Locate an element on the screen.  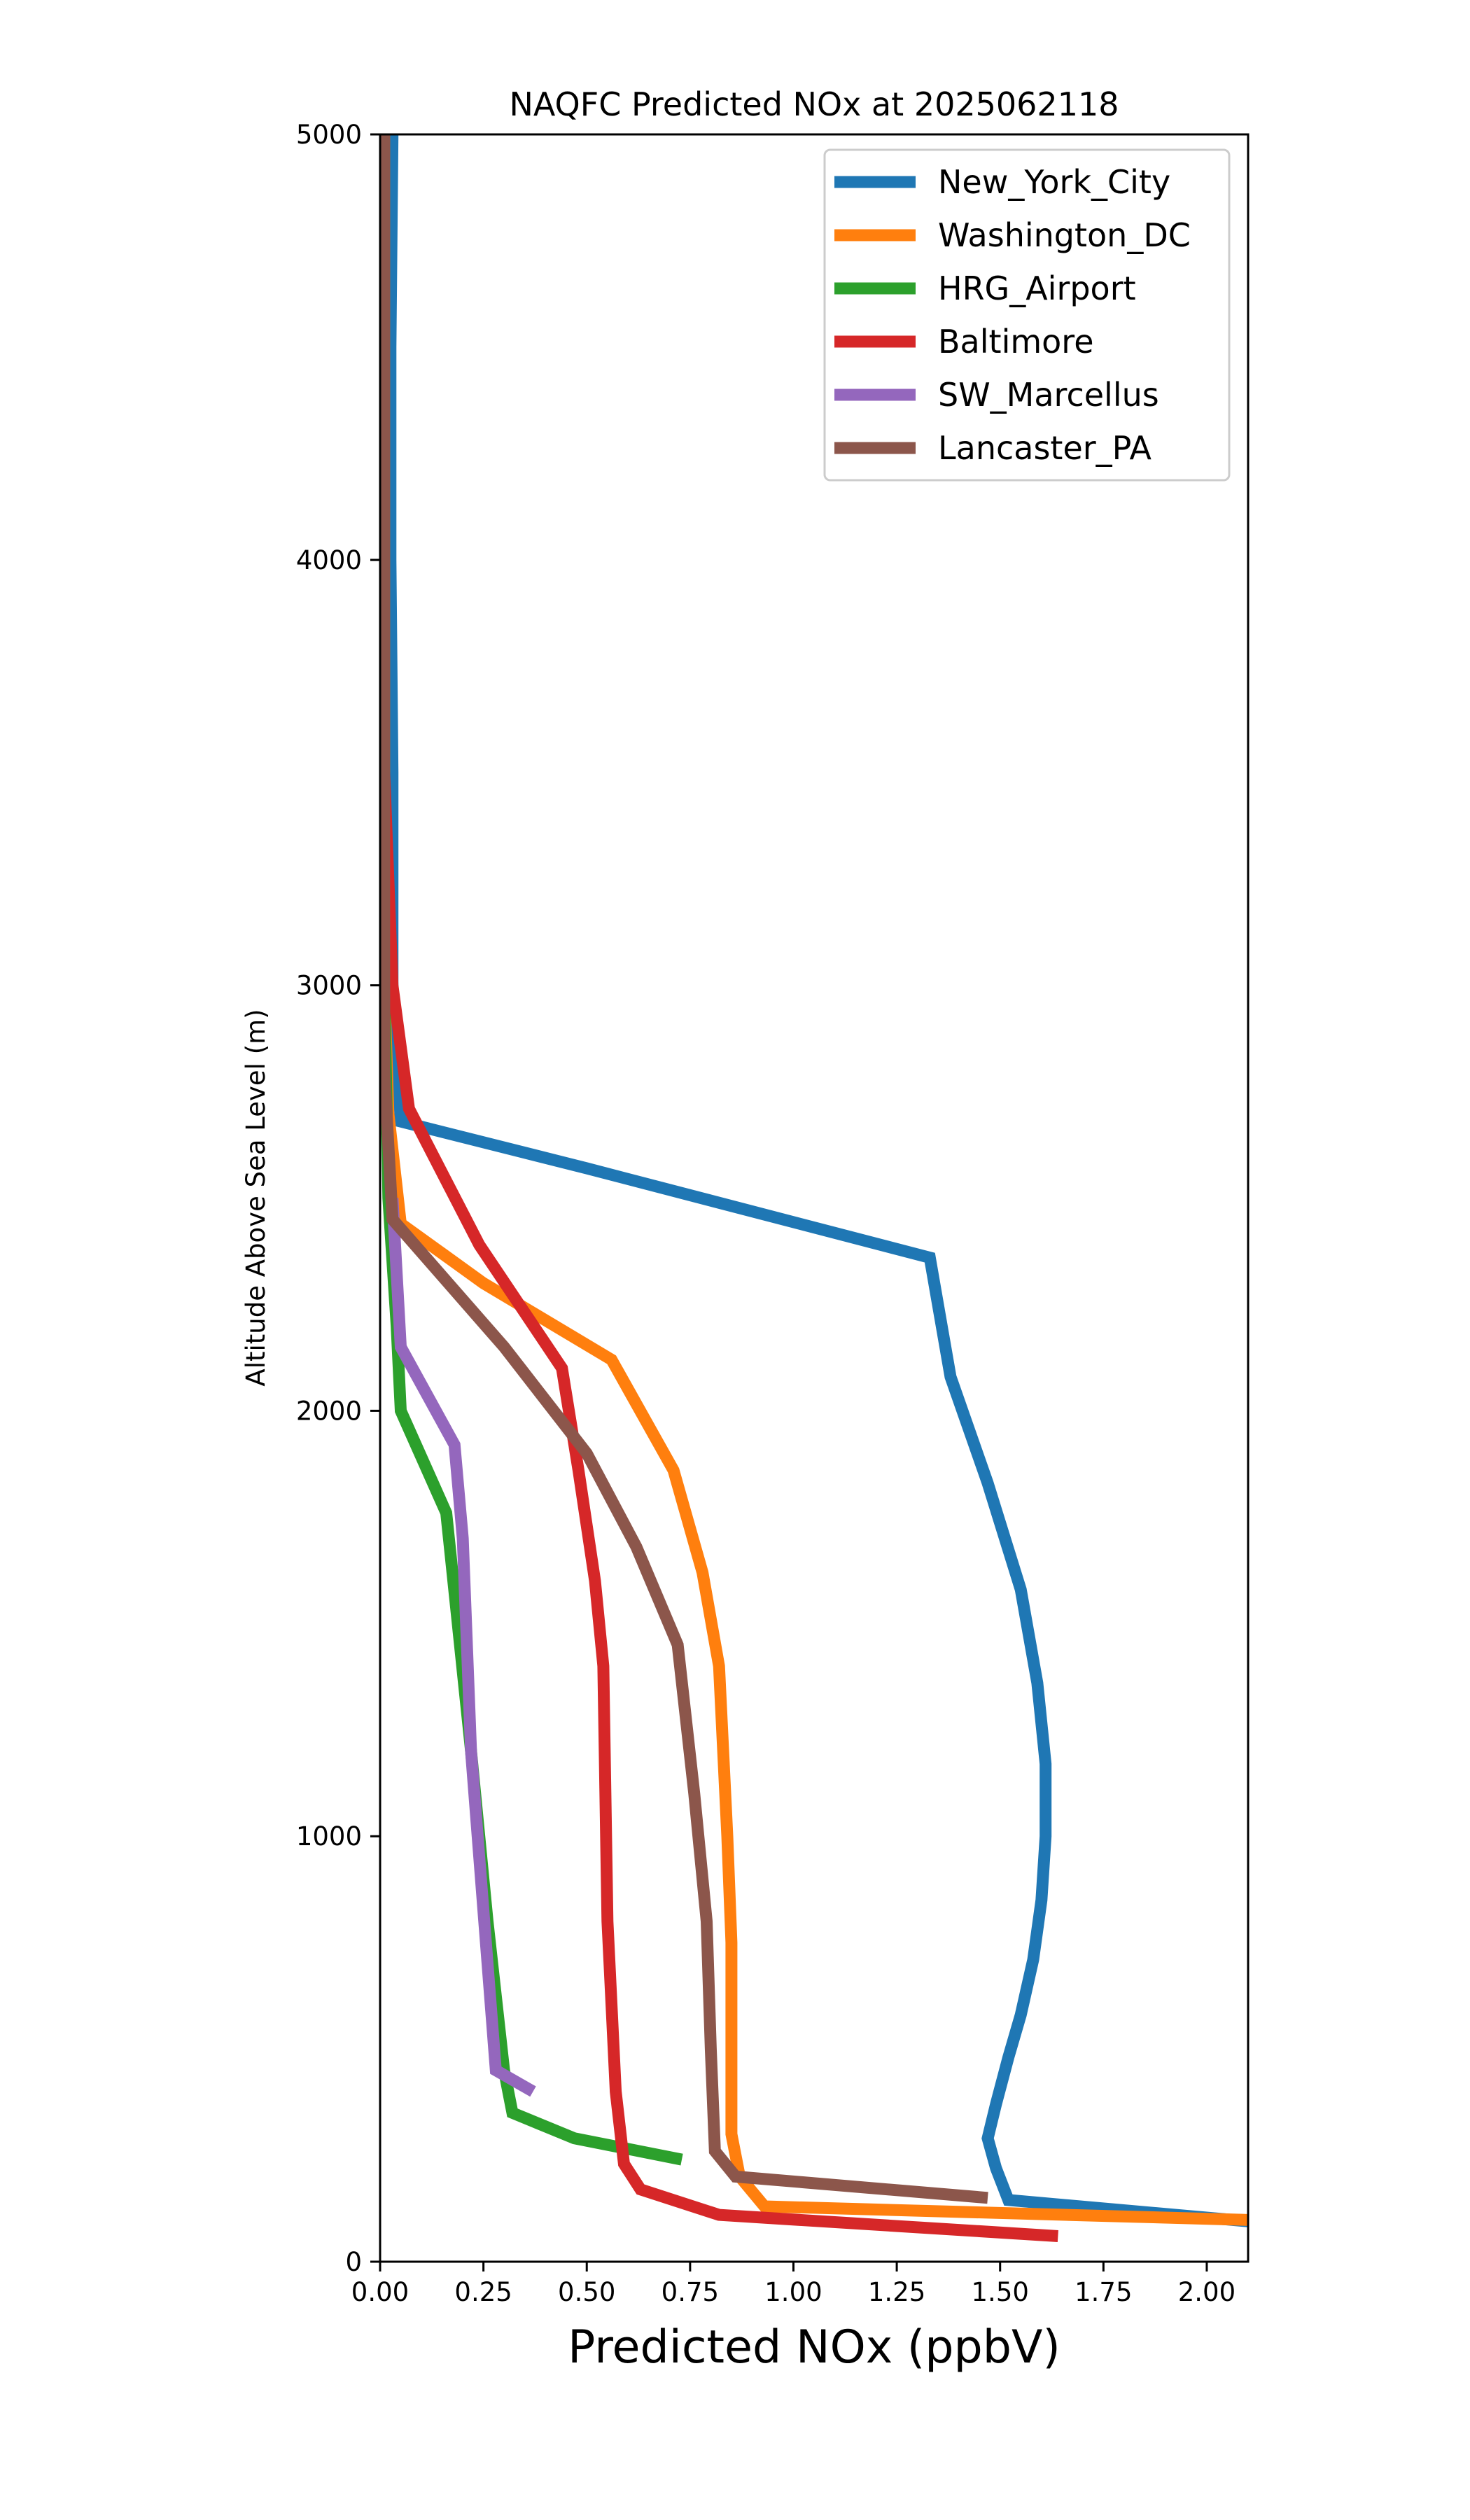
x-tick-label-6: 1.50 is located at coordinates (1000, 2292).